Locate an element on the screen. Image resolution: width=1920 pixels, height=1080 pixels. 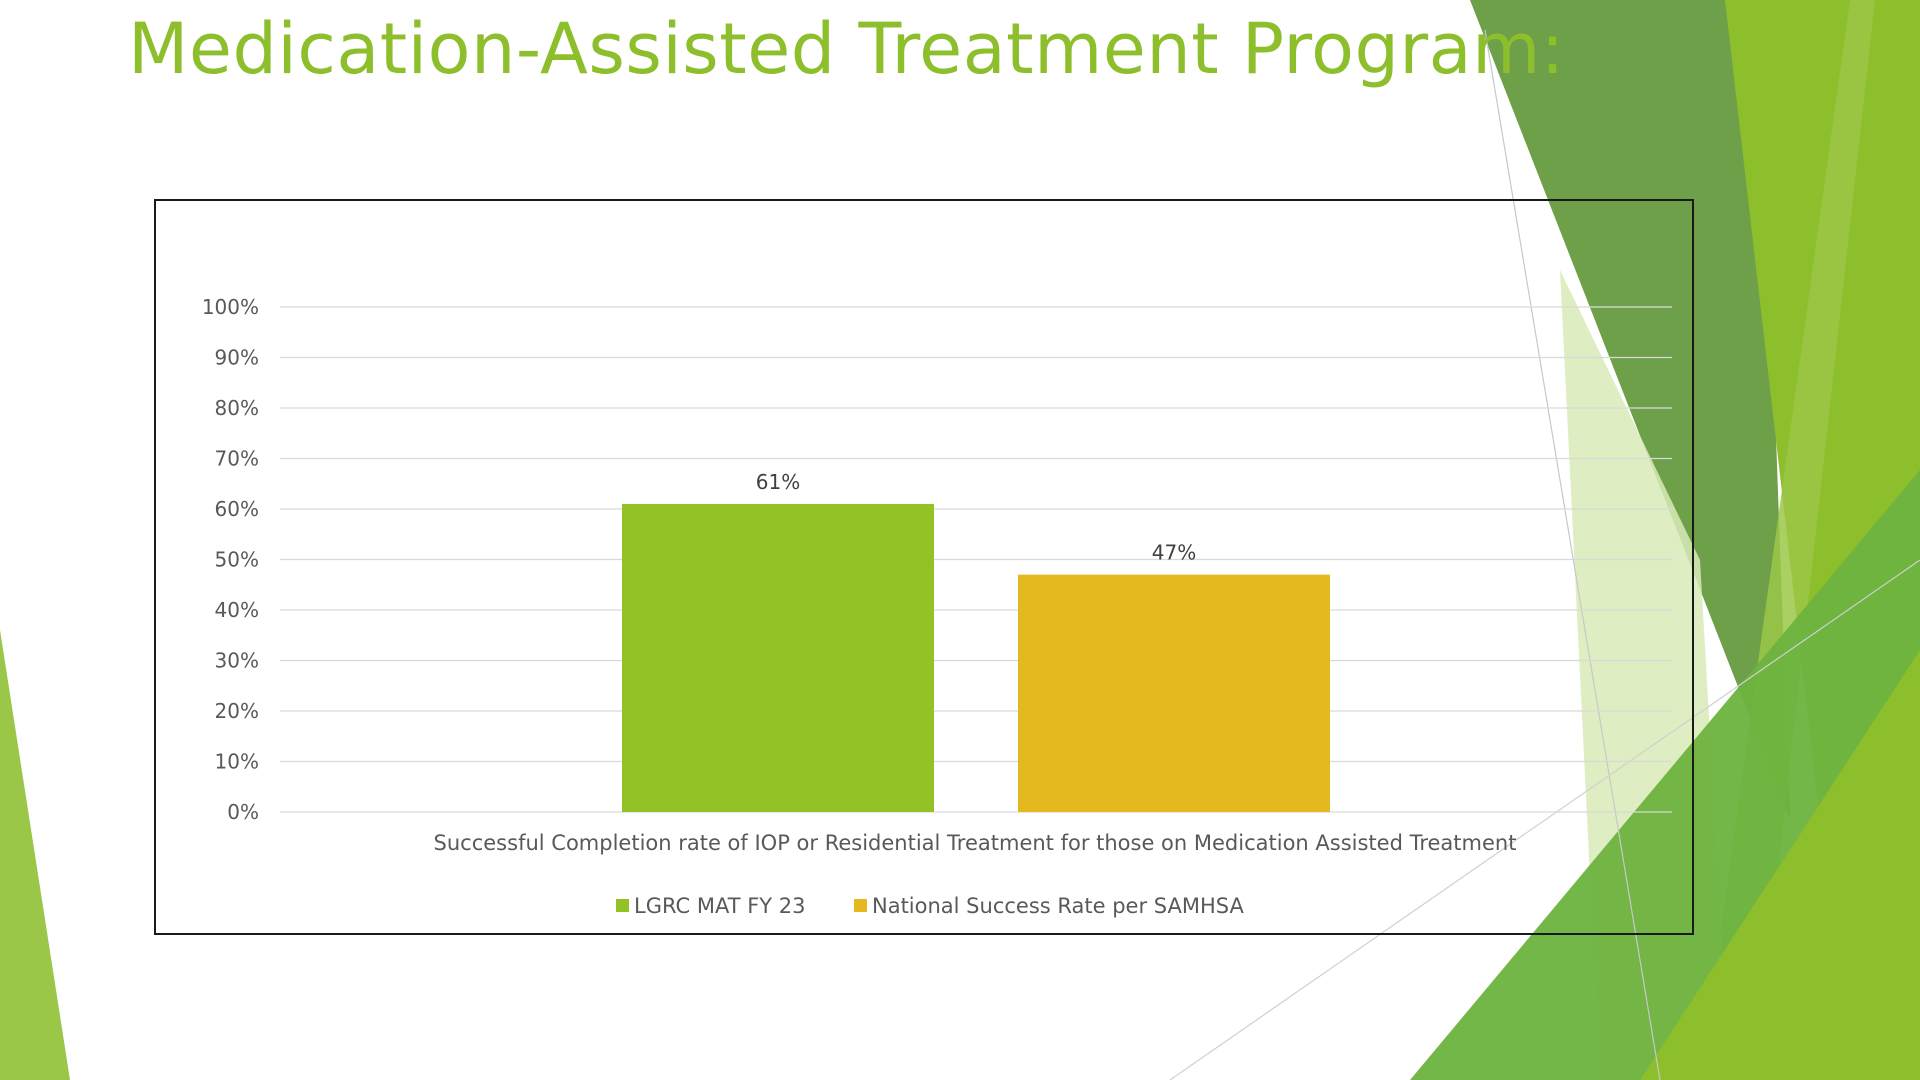
legend-label-series-1: LGRC MAT FY 23 is located at coordinates (720, 906).